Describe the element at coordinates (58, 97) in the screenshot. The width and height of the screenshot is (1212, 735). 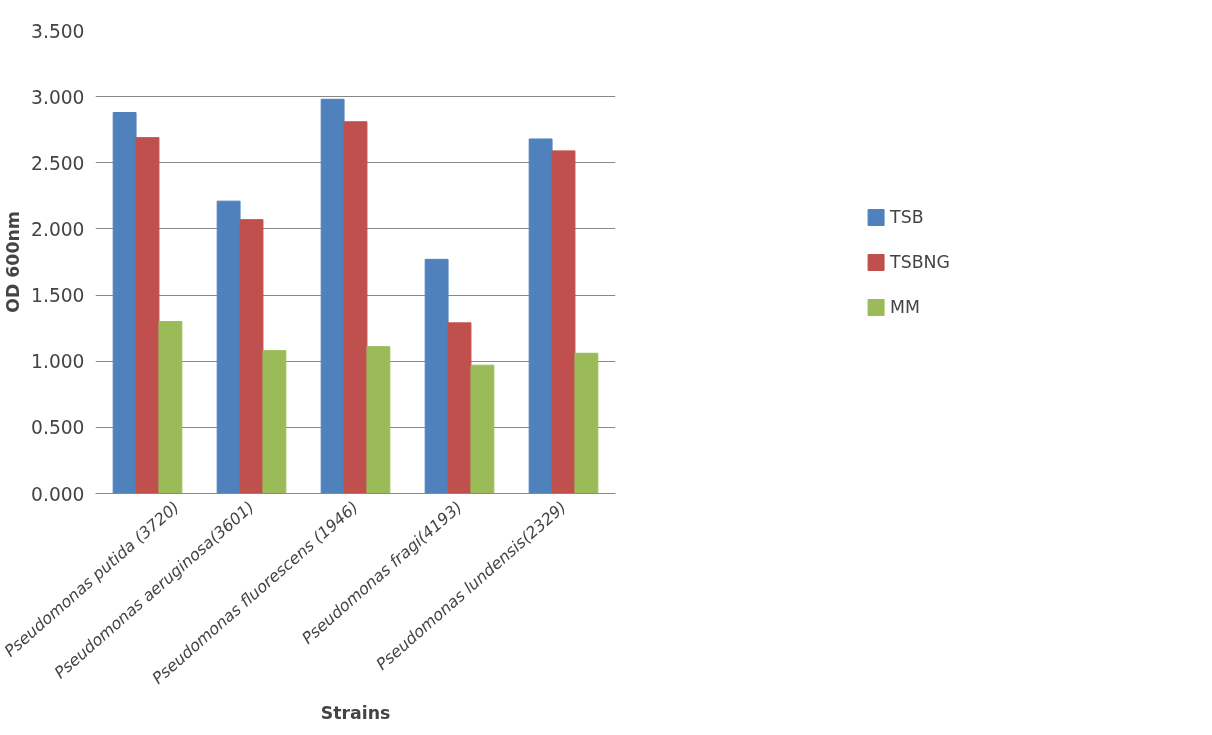
I see `y-tick-label: 3.000` at that location.